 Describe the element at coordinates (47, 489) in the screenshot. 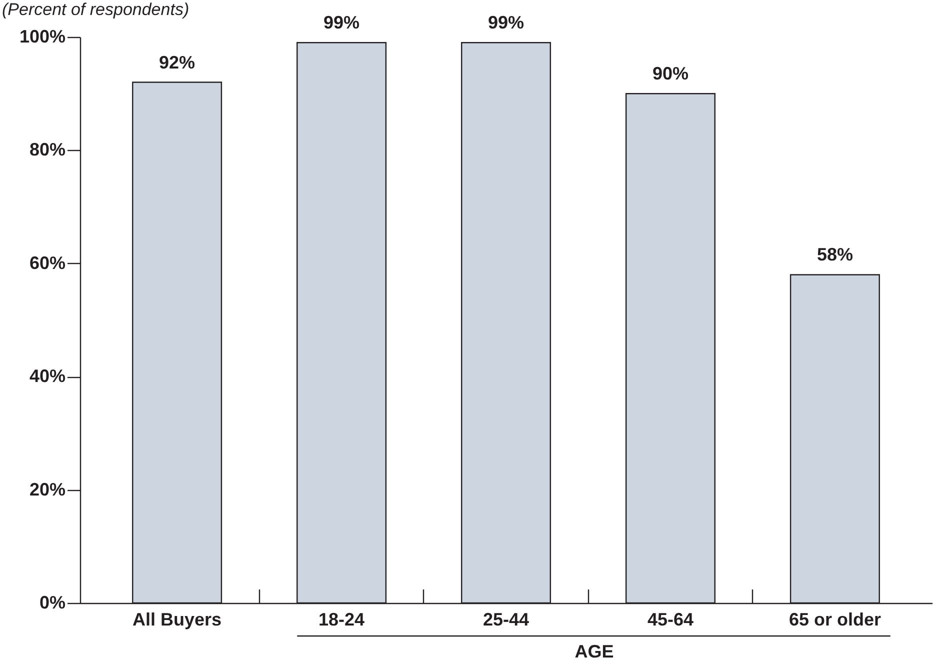

I see `y-tick-label: 20%` at that location.